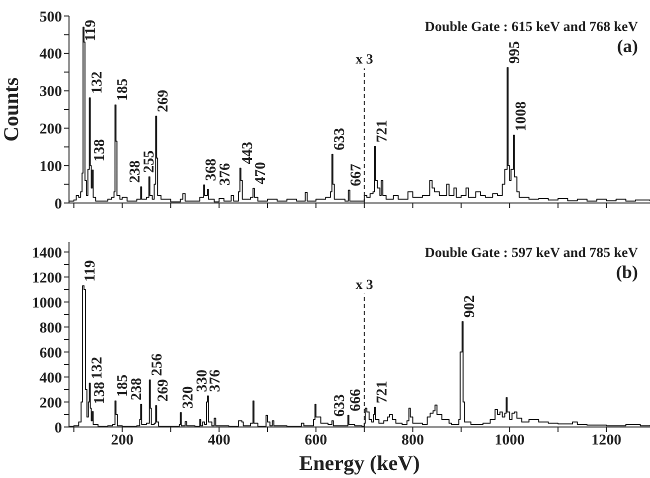 The image size is (650, 478). What do you see at coordinates (226, 174) in the screenshot?
I see `annotation: 376` at bounding box center [226, 174].